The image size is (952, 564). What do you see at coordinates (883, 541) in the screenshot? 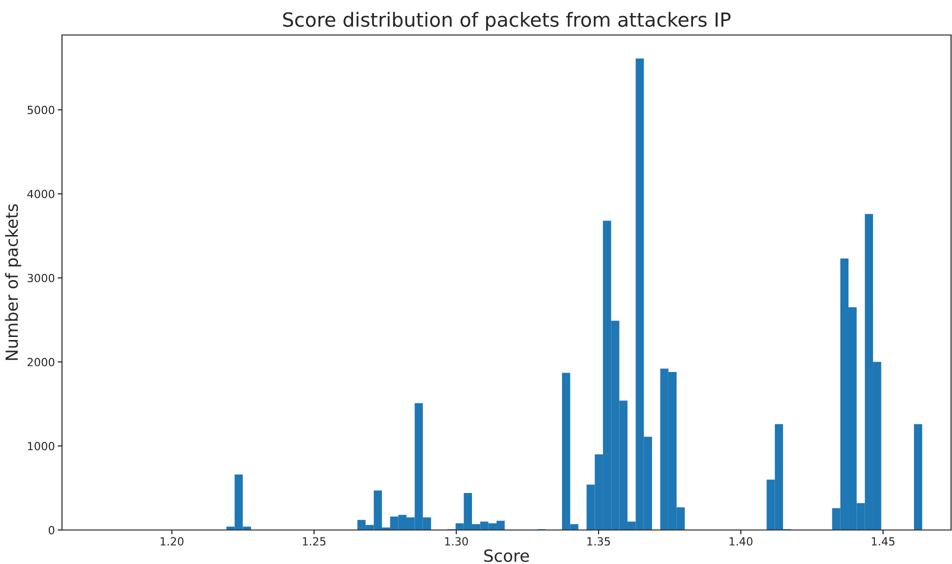
I see `x-tick-label: 1.45` at bounding box center [883, 541].